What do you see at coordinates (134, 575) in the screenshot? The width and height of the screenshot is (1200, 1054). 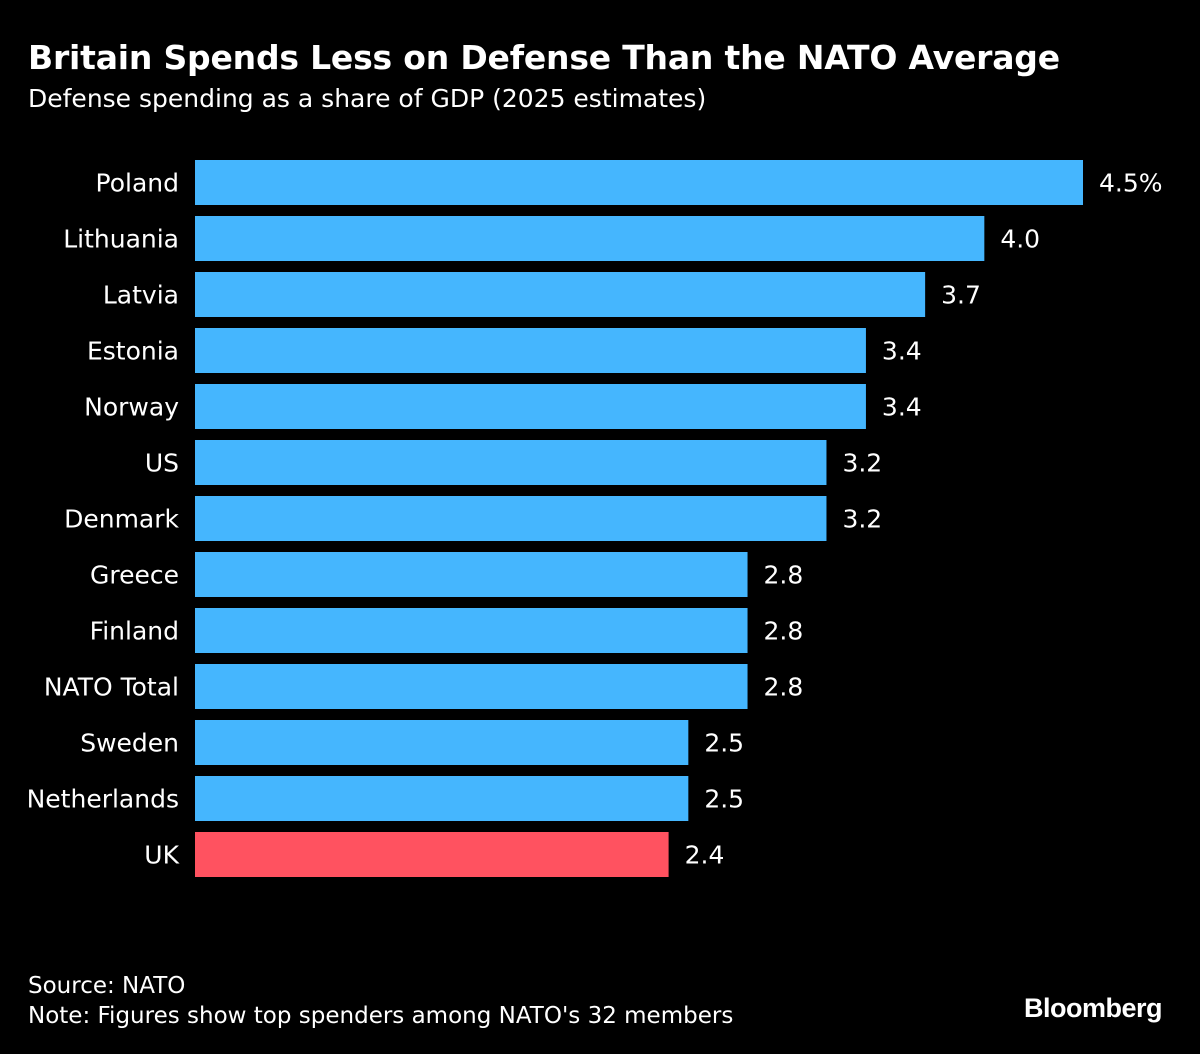 I see `category-label-greece: Greece` at bounding box center [134, 575].